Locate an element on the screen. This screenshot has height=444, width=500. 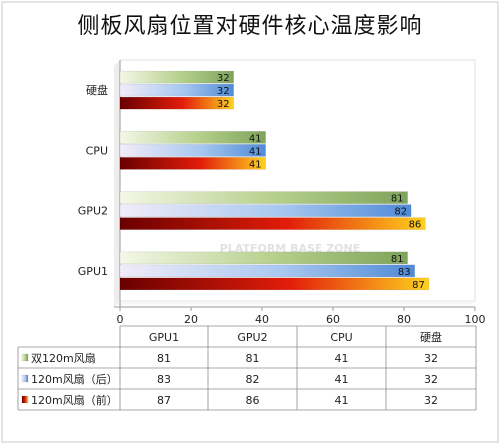
table-header-cell: GPU2 is located at coordinates (252, 337).